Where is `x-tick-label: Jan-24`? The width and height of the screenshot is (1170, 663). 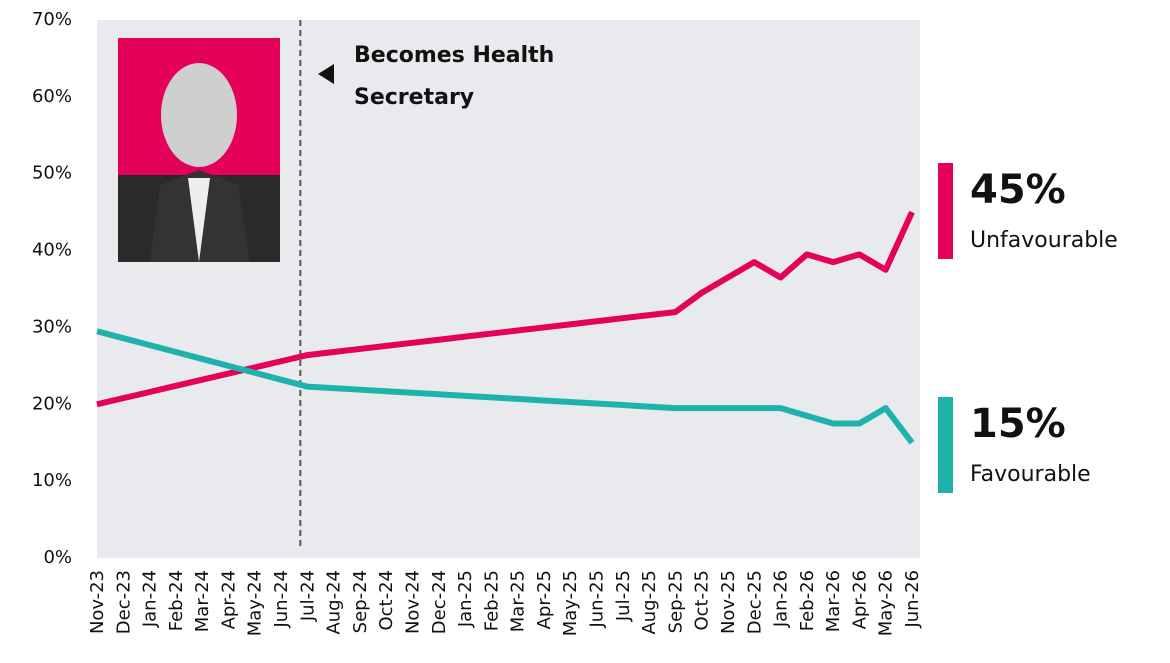 x-tick-label: Jan-24 is located at coordinates (150, 599).